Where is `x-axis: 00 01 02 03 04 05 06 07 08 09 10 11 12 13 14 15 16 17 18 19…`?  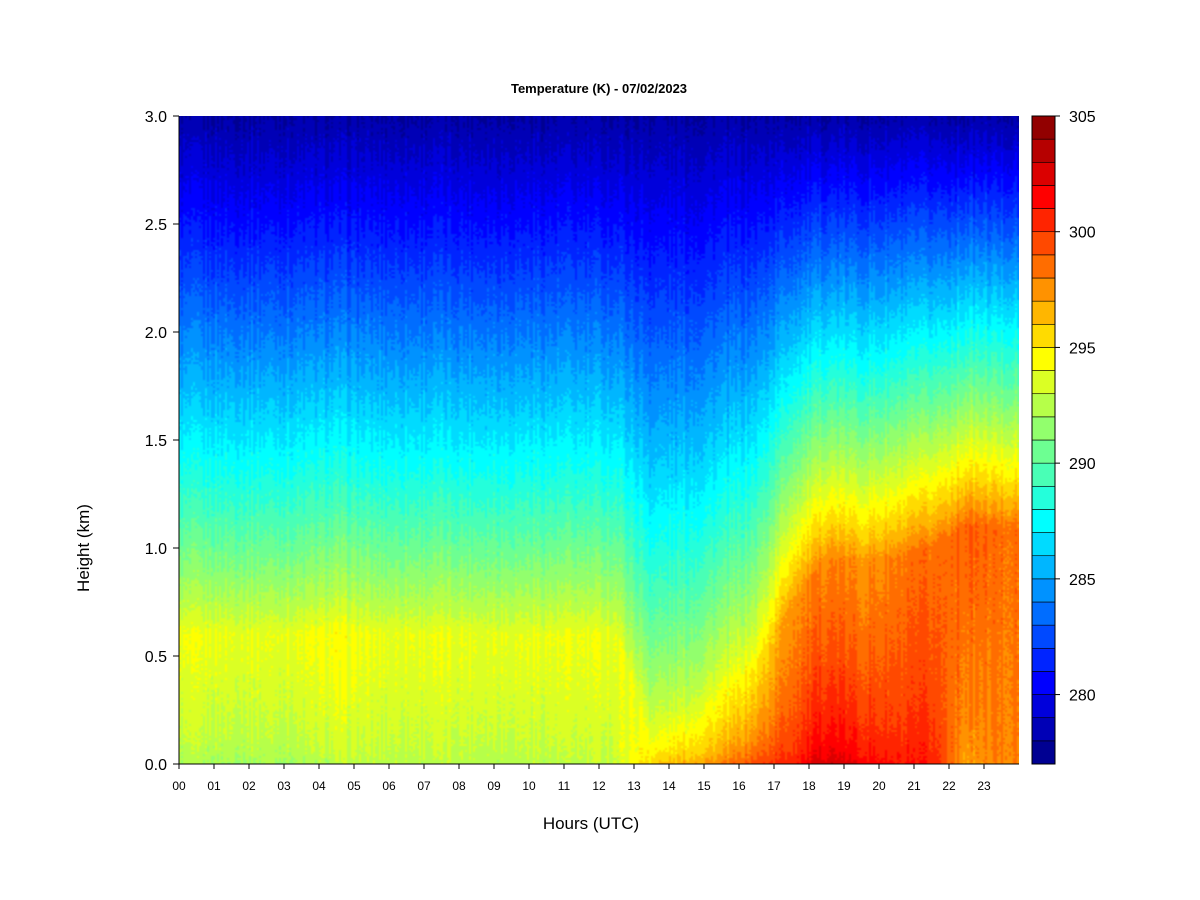 x-axis: 00 01 02 03 04 05 06 07 08 09 10 11 12 13 14 15 16 17 18 19… is located at coordinates (595, 778).